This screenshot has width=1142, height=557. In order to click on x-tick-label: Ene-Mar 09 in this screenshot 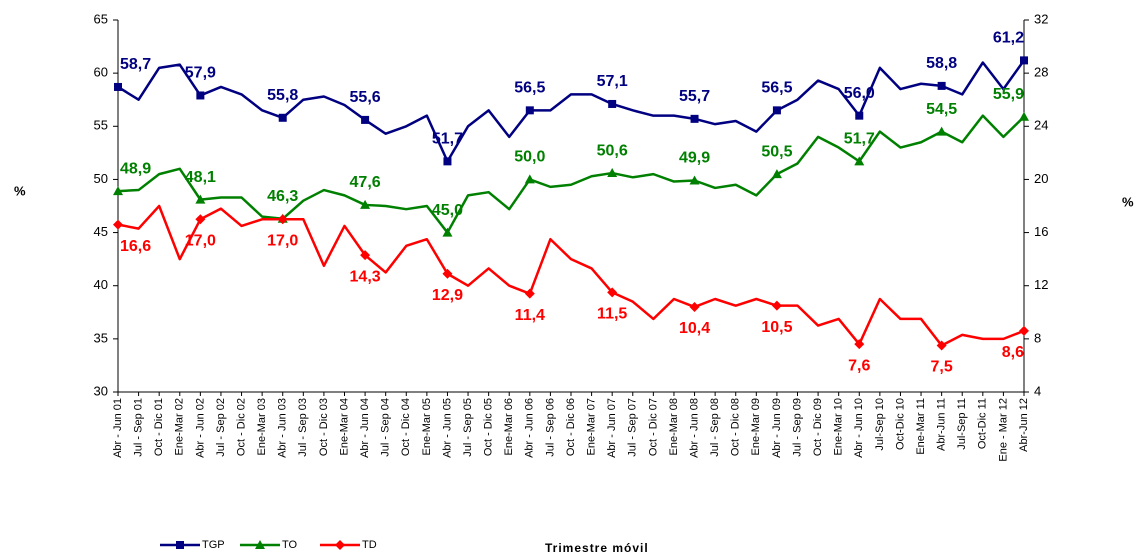, I will do `click(756, 426)`.